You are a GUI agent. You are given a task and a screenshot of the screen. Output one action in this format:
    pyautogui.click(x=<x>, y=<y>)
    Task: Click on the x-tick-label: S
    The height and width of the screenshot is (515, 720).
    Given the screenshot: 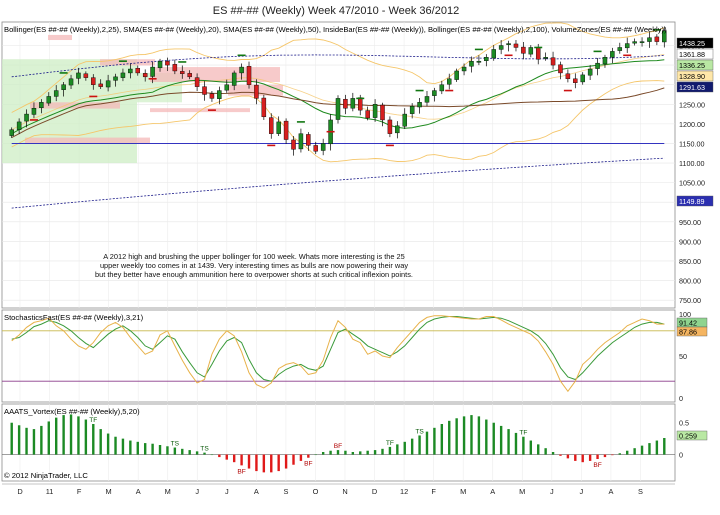 What is the action you would take?
    pyautogui.click(x=285, y=491)
    